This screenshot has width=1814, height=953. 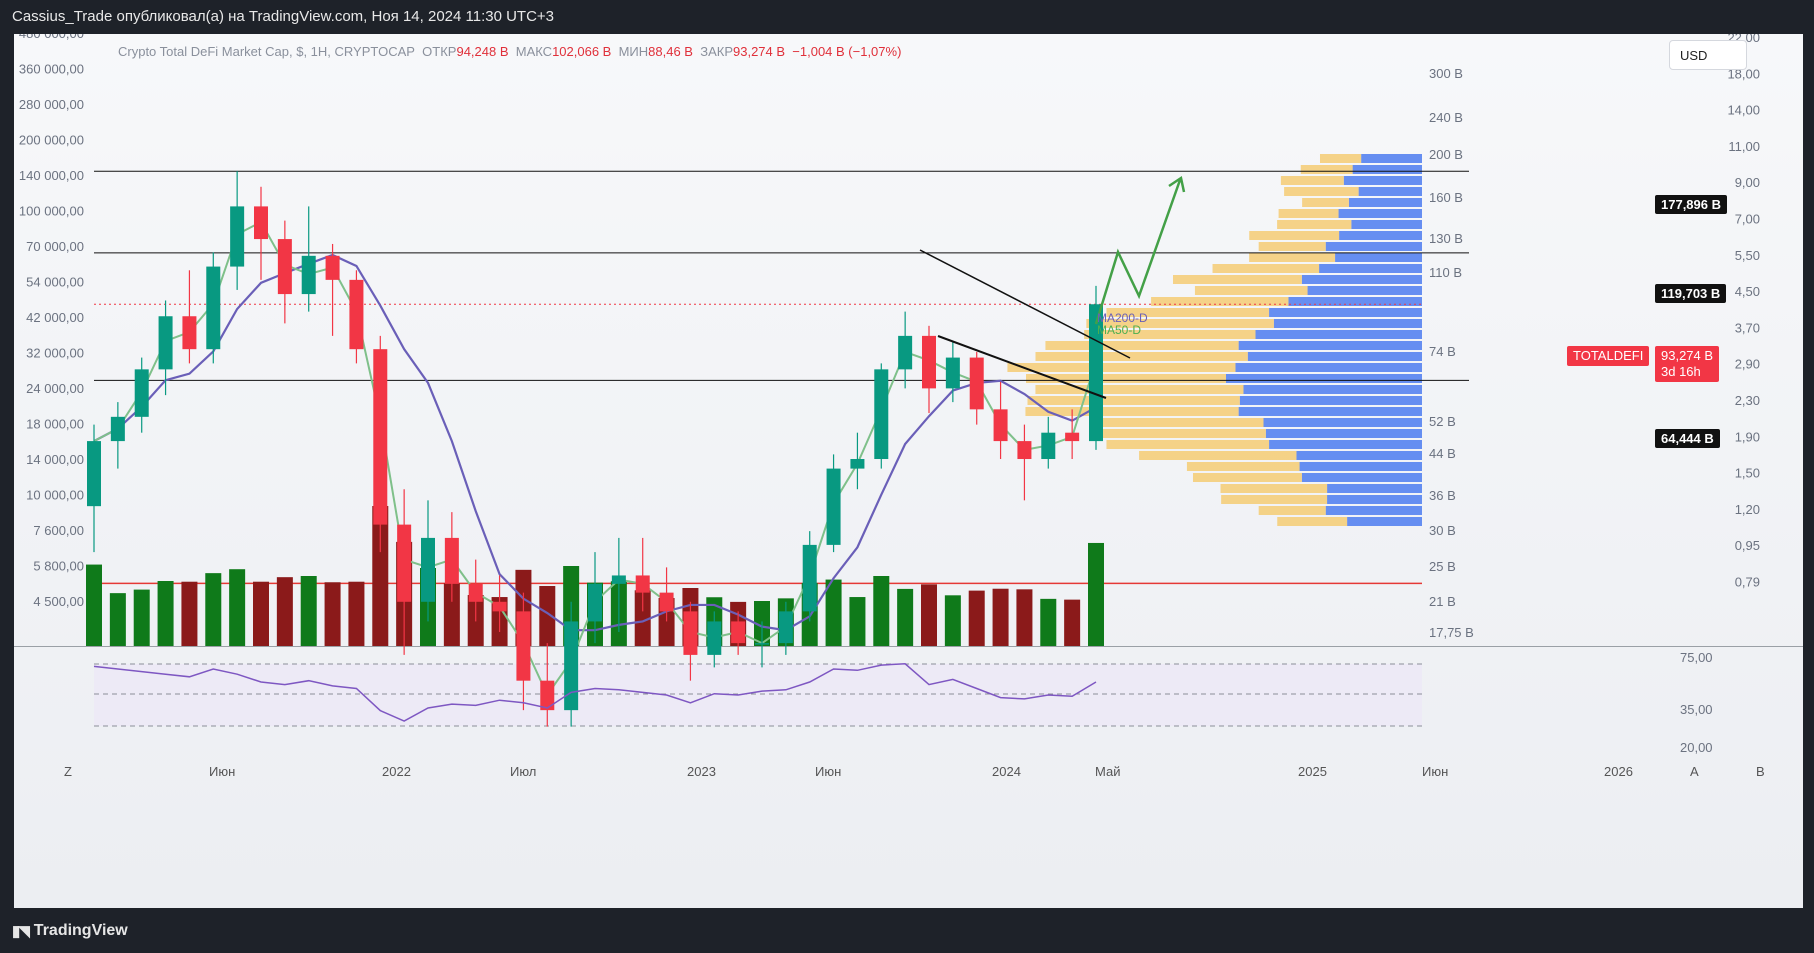 I want to click on left-axis-label: 360 000,00, so click(x=51, y=69).